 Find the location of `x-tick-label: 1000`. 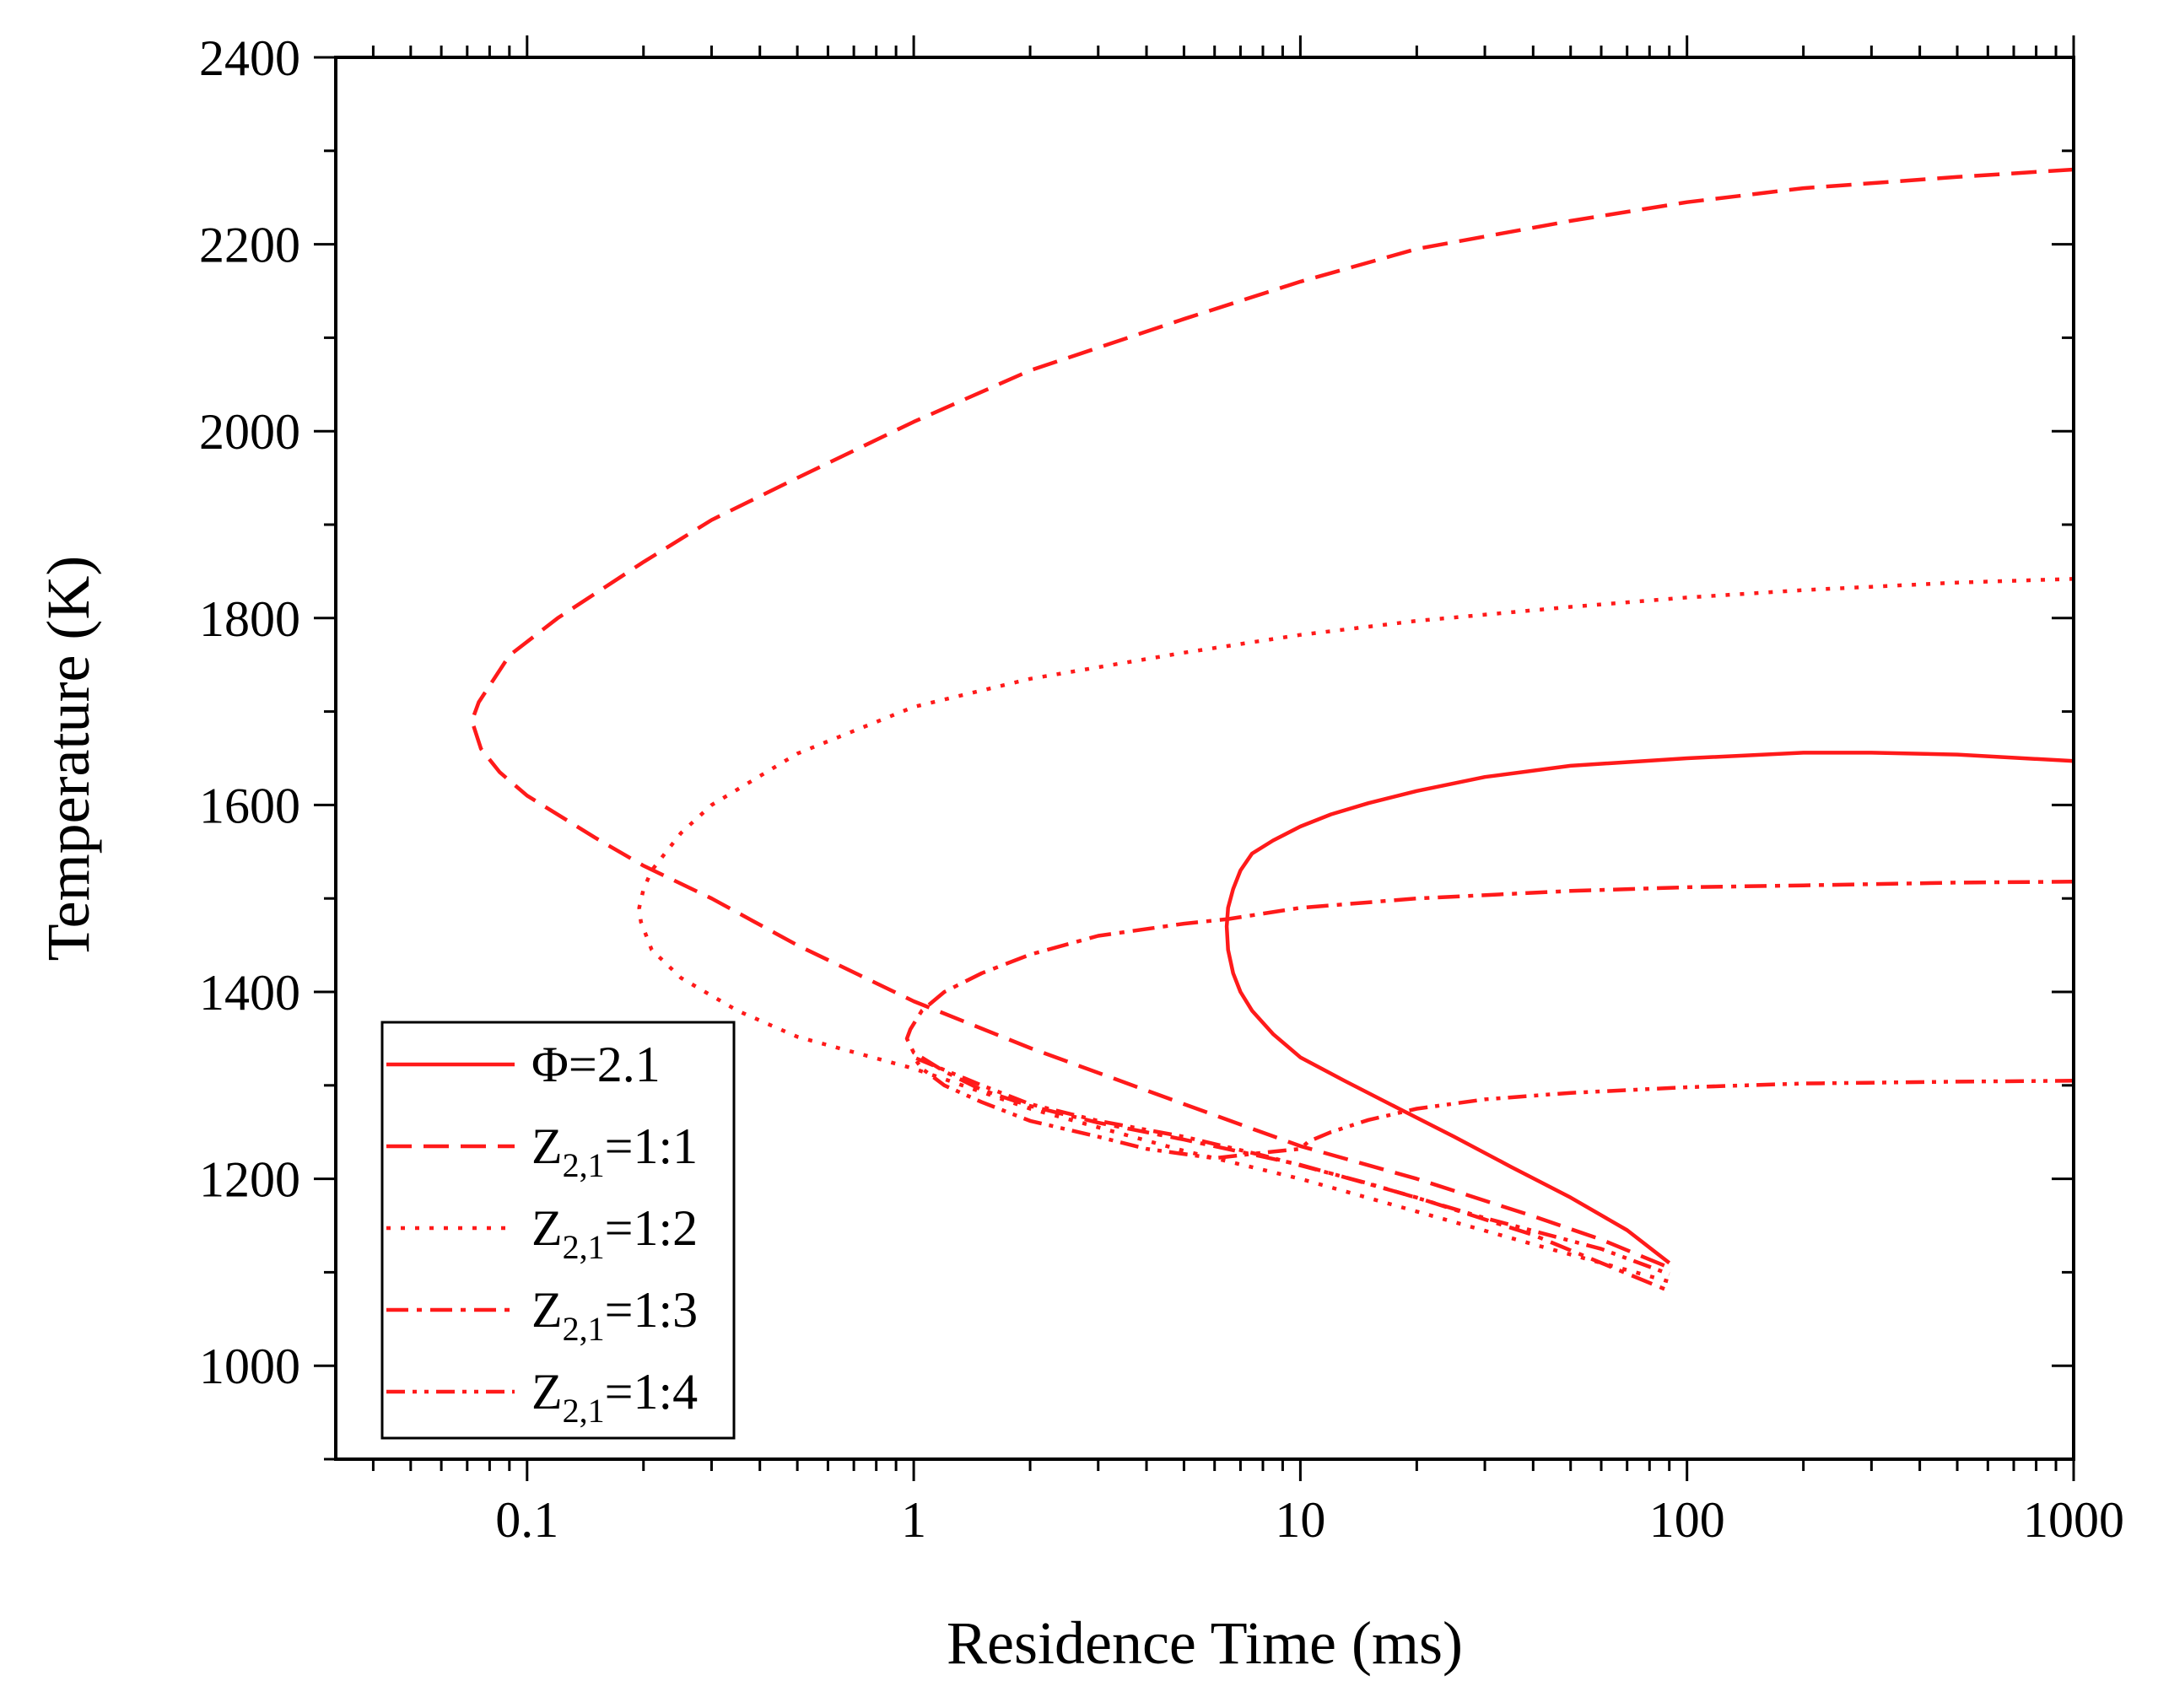

x-tick-label: 1000 is located at coordinates (2073, 1520).